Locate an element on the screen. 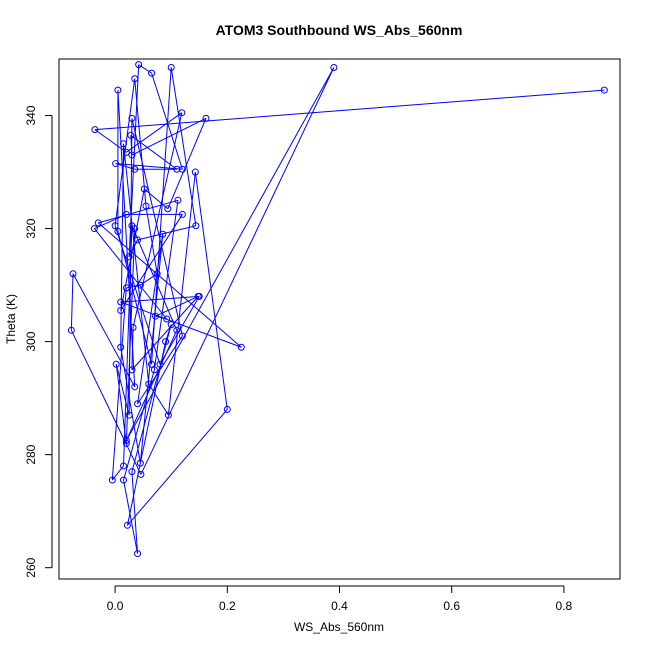 The image size is (650, 650). x-tick-label: 0.0 is located at coordinates (115, 606).